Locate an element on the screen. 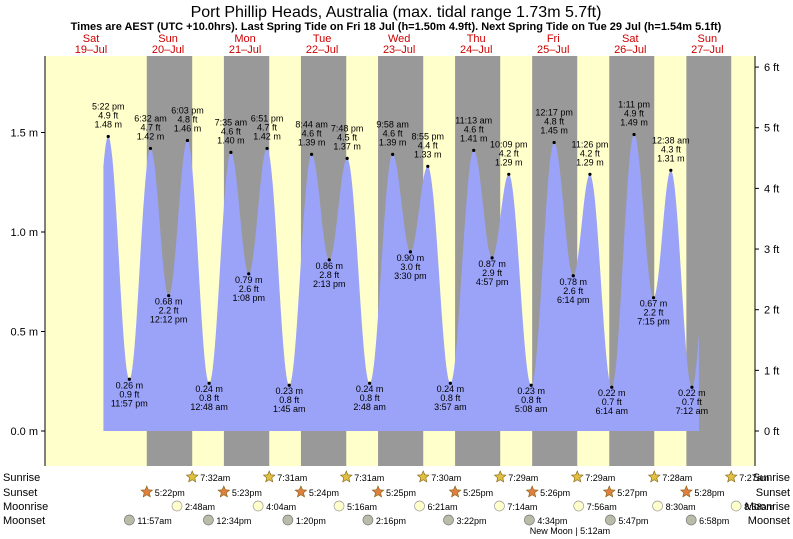  tide-label: 10:09 pm is located at coordinates (509, 144).